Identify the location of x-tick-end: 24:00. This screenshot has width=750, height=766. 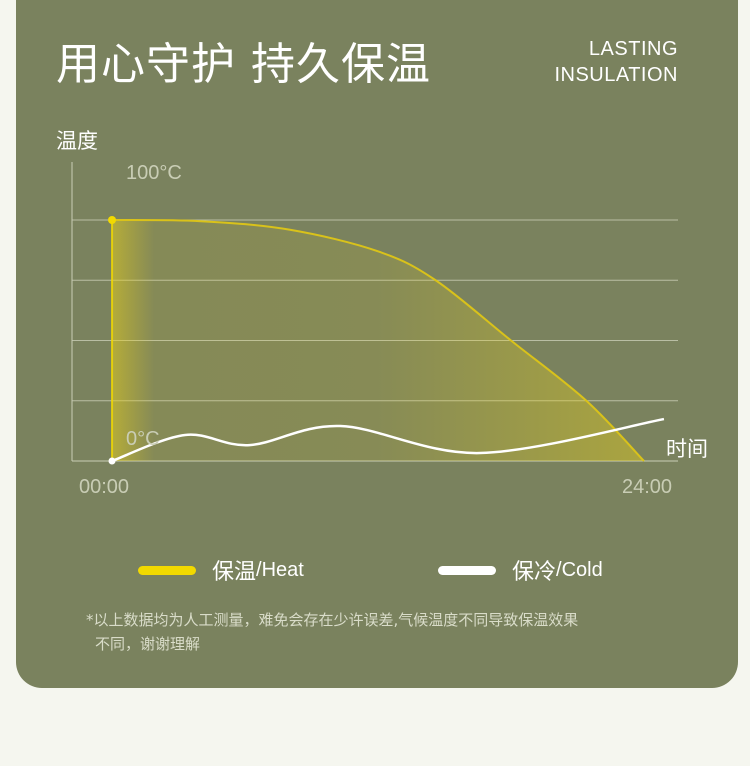
(647, 487).